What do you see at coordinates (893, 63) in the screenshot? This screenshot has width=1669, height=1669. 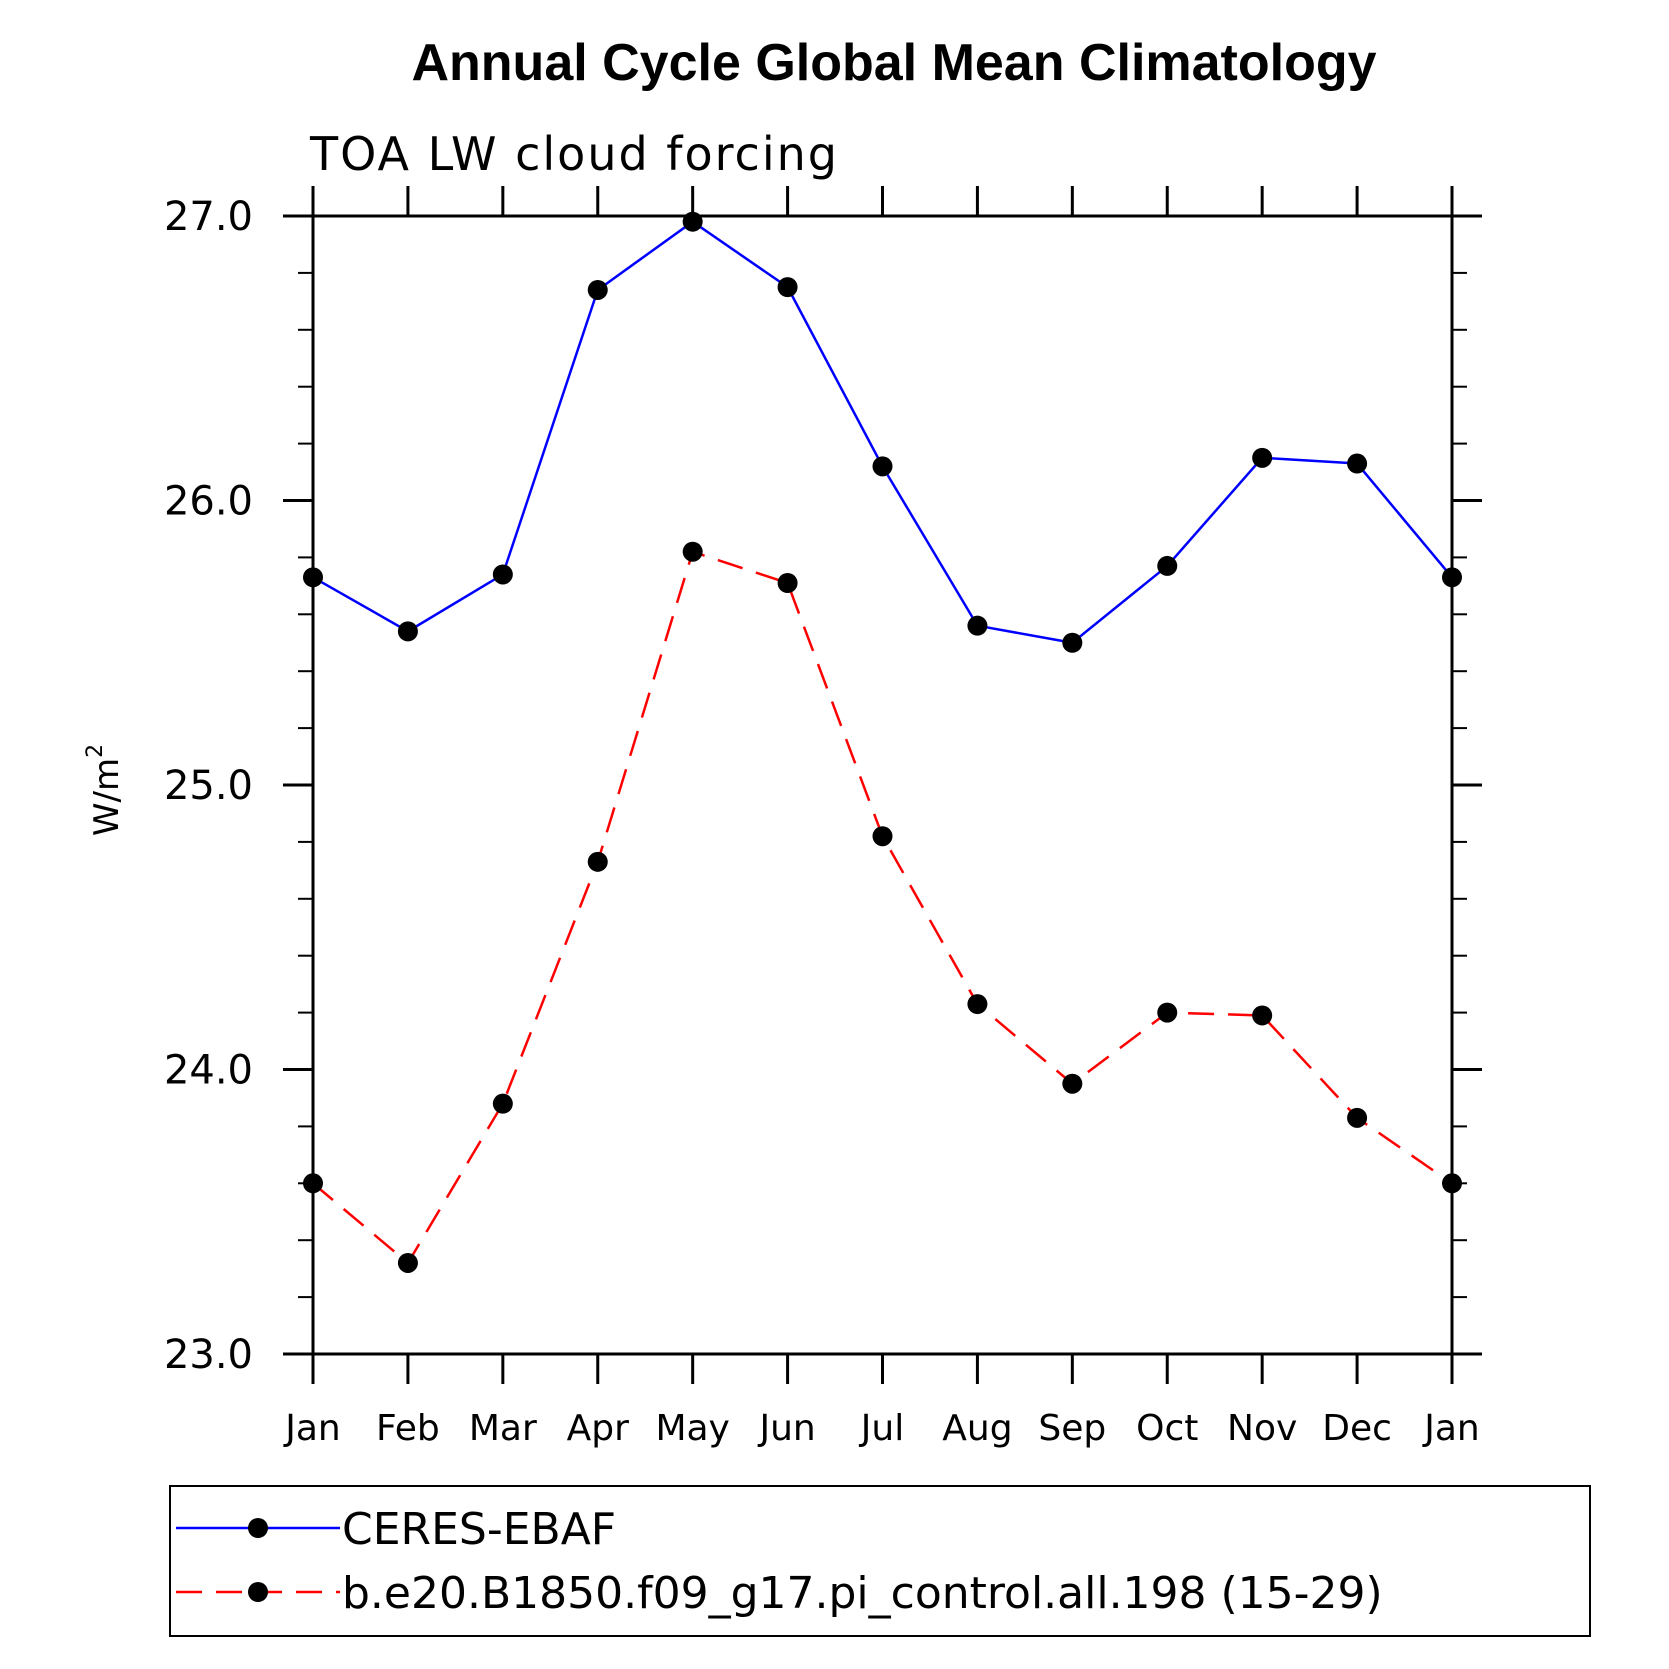 I see `chart-title: Annual Cycle Global Mean Climatology` at bounding box center [893, 63].